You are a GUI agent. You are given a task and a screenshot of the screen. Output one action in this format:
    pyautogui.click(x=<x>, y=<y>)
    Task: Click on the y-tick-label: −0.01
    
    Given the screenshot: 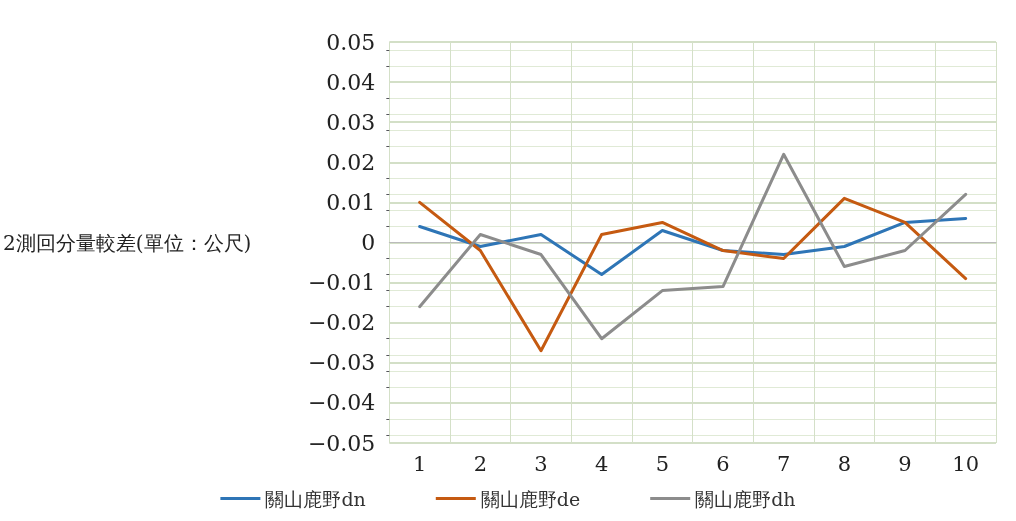 What is the action you would take?
    pyautogui.click(x=341, y=283)
    